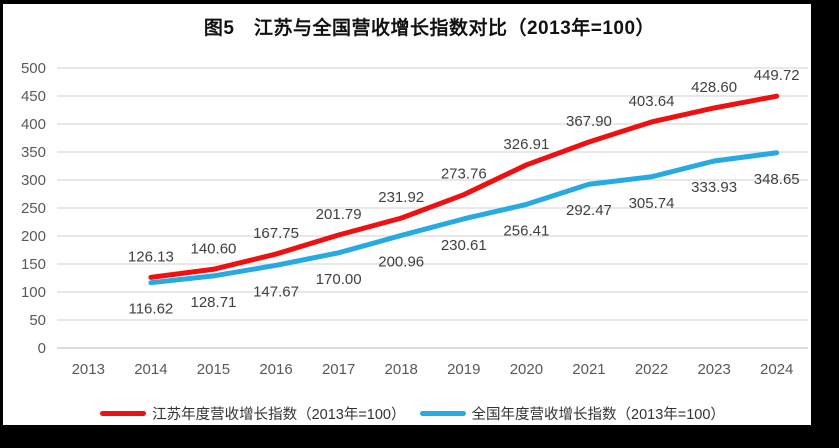 The image size is (839, 448). Describe the element at coordinates (598, 415) in the screenshot. I see `legend-label-national: 全国年度营收增长指数（2013年=100）` at that location.